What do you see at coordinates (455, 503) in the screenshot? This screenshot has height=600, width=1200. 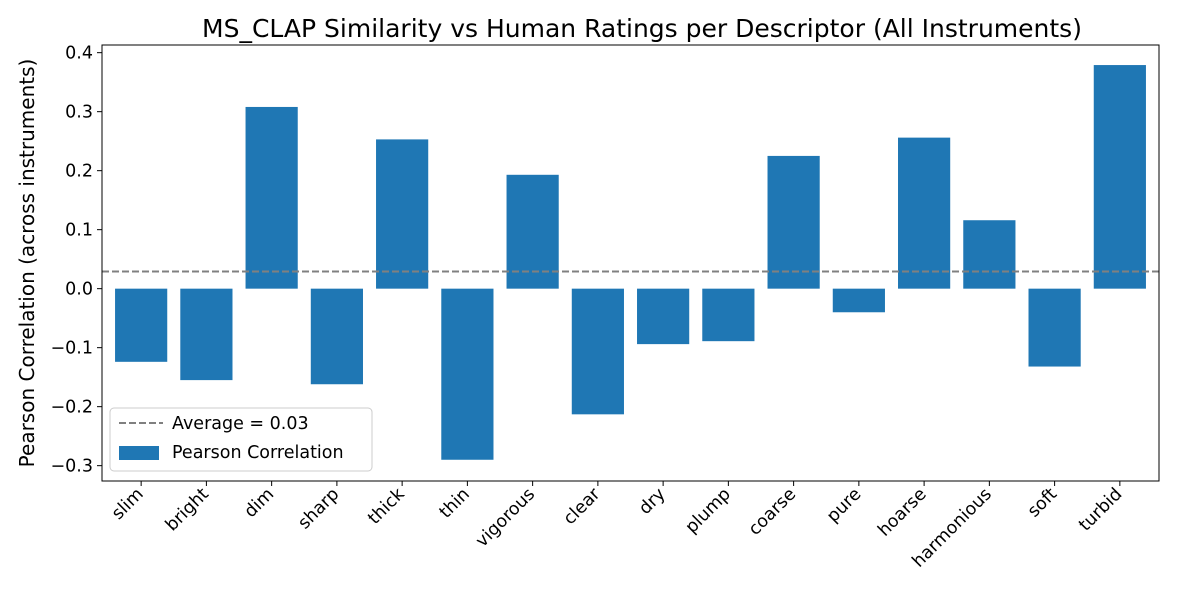 I see `x-tick-label-thin: thin` at bounding box center [455, 503].